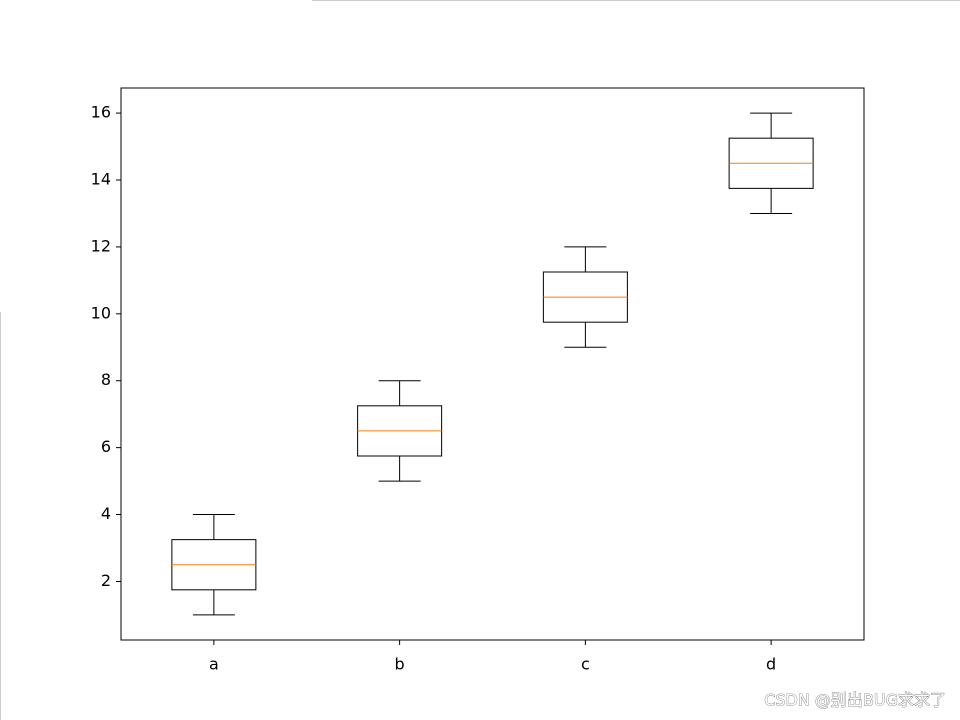 This screenshot has width=960, height=720. What do you see at coordinates (585, 664) in the screenshot?
I see `x-tick-label: c` at bounding box center [585, 664].